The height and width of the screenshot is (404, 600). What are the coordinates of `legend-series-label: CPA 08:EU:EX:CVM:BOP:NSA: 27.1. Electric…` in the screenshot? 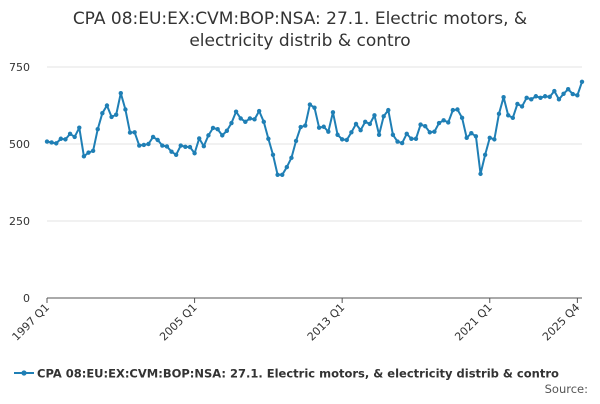 It's located at (298, 374).